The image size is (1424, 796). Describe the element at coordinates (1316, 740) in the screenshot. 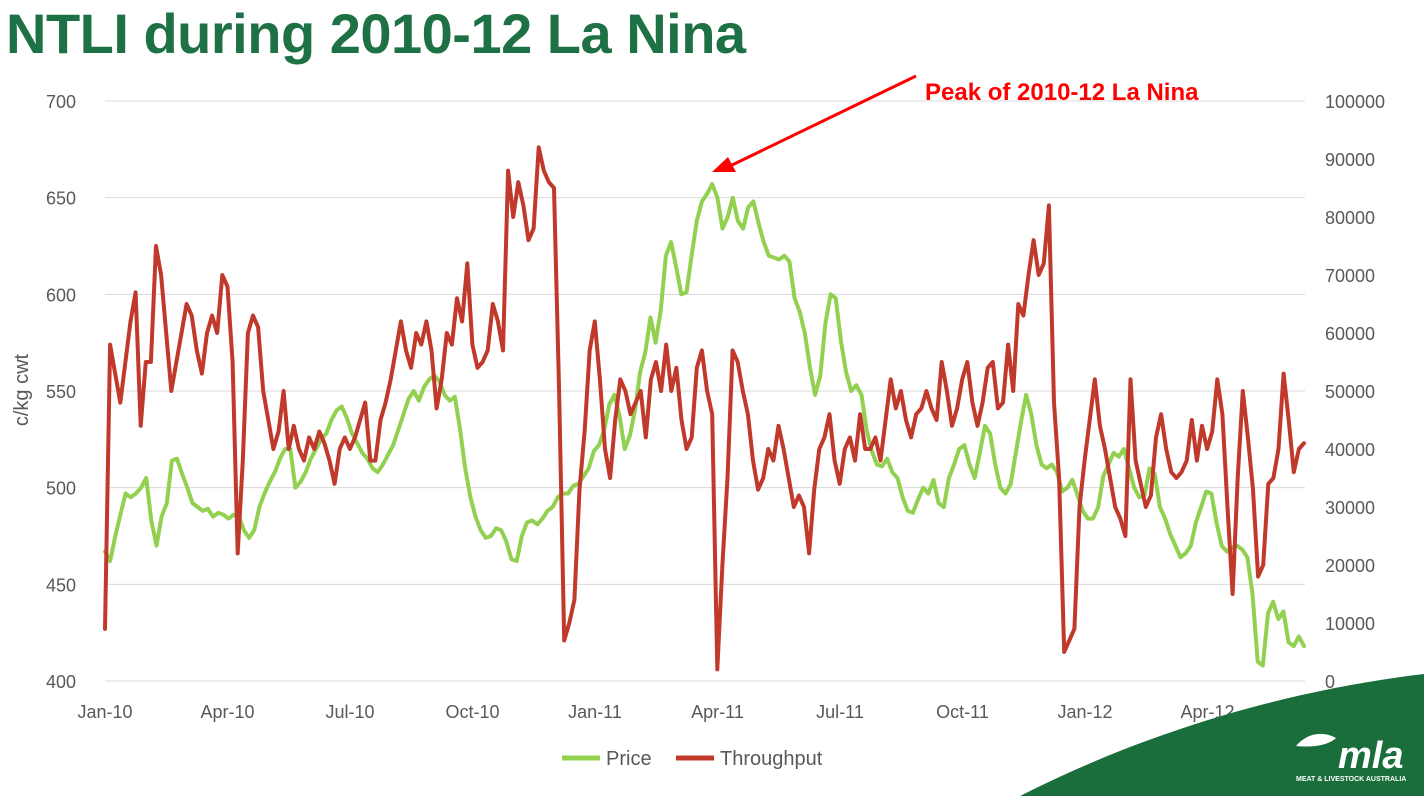

I see `mla-logo-icon` at that location.